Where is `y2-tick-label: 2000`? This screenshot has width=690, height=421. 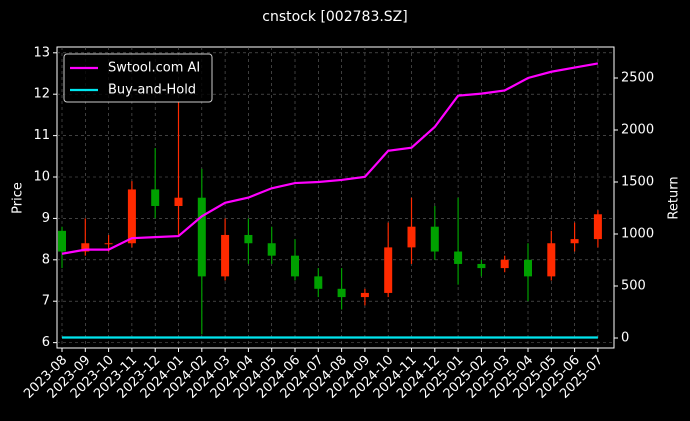
y2-tick-label: 2000 is located at coordinates (637, 129).